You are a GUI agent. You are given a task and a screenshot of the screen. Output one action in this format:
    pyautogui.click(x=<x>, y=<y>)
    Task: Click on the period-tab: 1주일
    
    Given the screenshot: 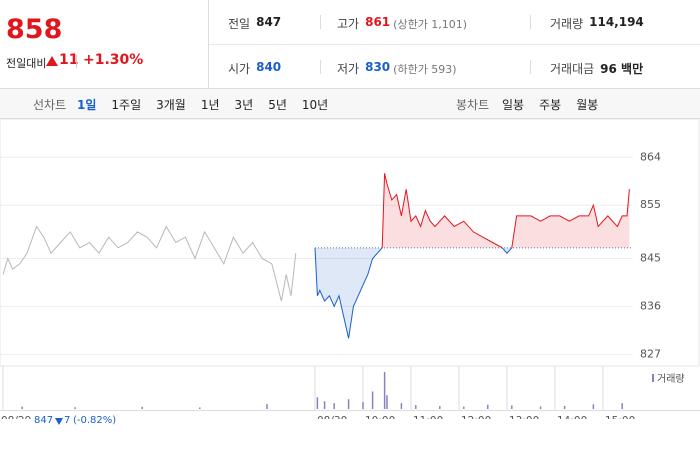 What is the action you would take?
    pyautogui.click(x=126, y=105)
    